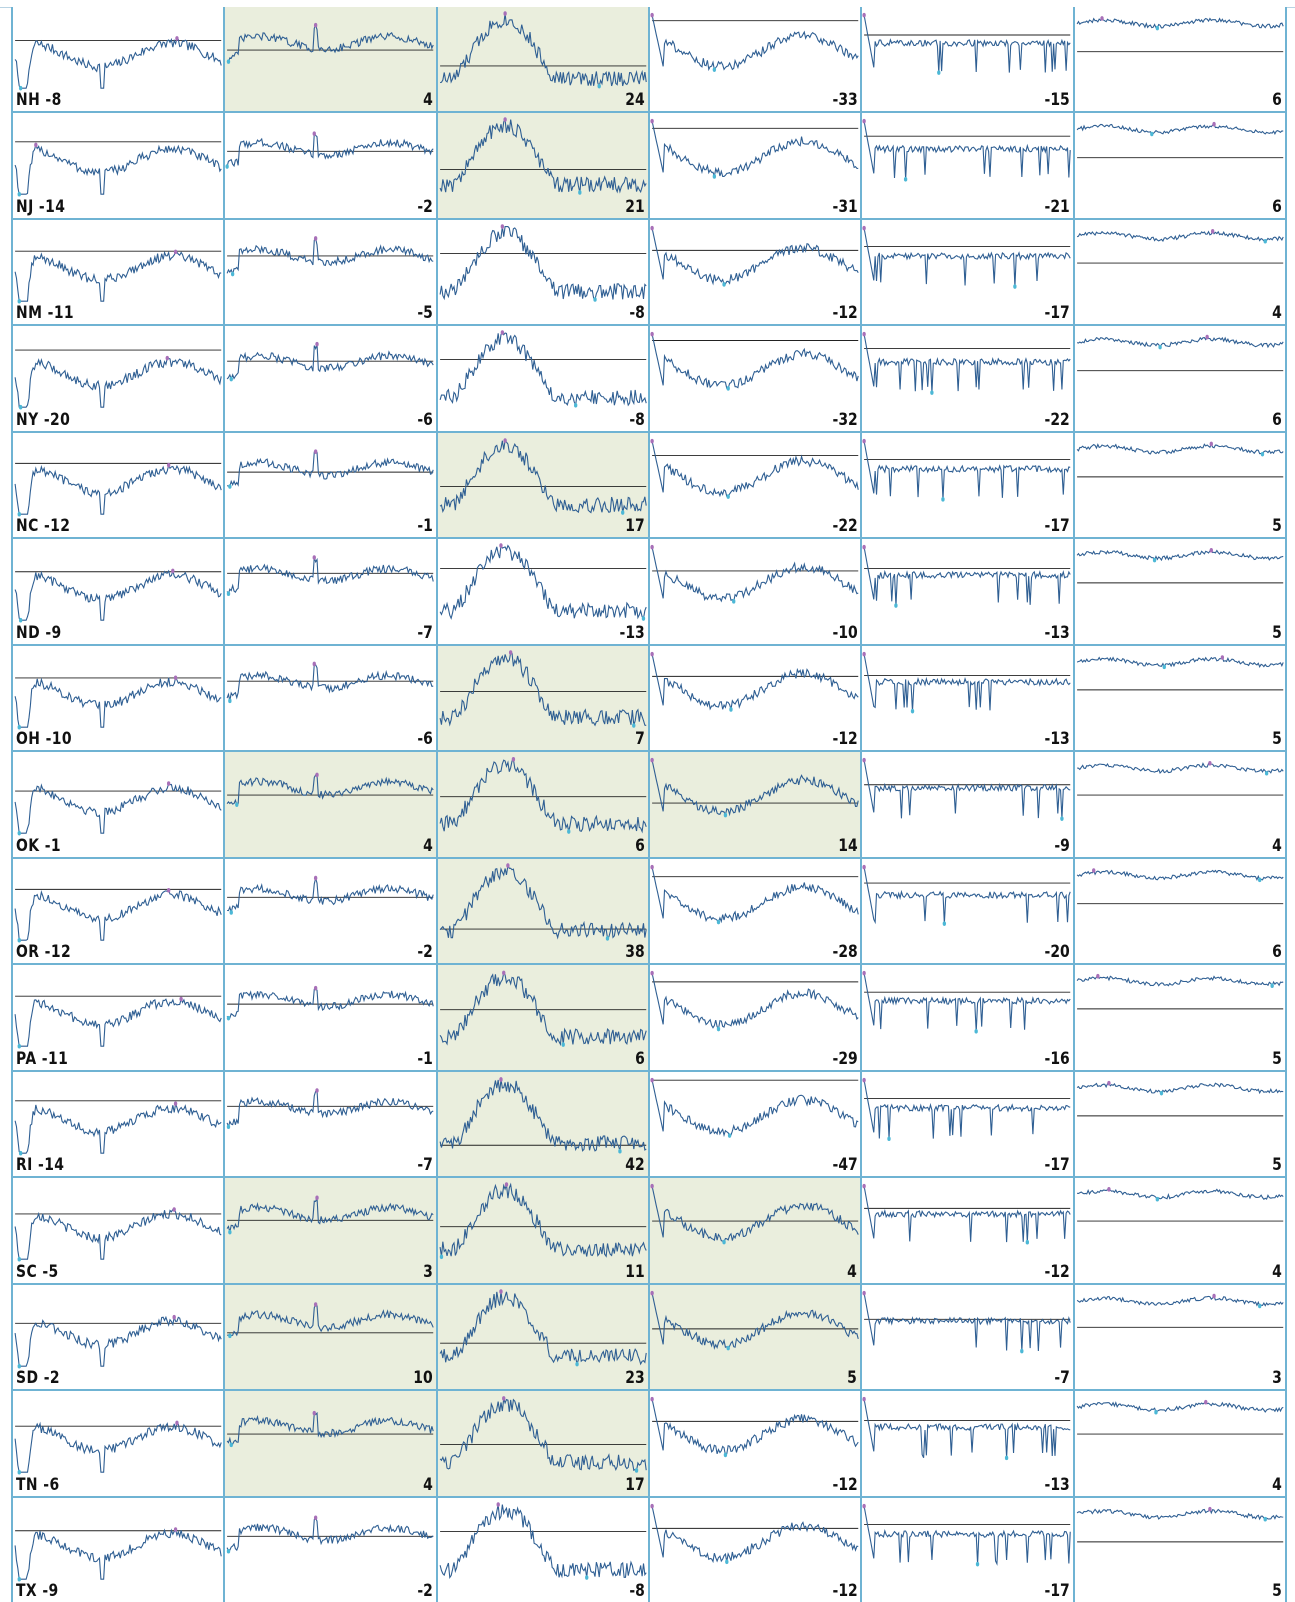 This screenshot has height=1602, width=1295. I want to click on value-label: -10, so click(845, 632).